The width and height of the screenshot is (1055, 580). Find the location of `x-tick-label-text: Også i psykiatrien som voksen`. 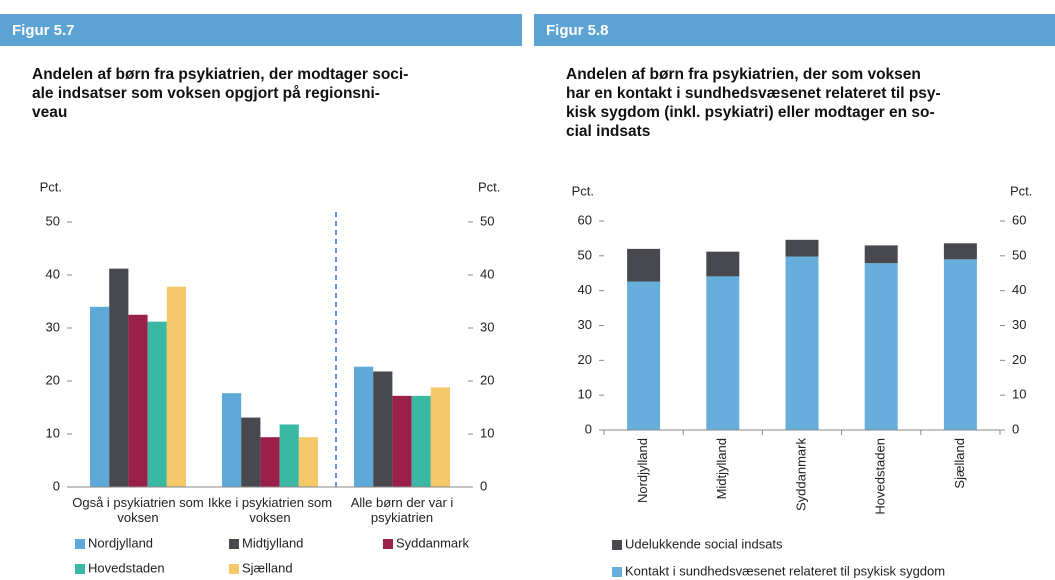

x-tick-label-text: Også i psykiatrien som voksen is located at coordinates (138, 510).